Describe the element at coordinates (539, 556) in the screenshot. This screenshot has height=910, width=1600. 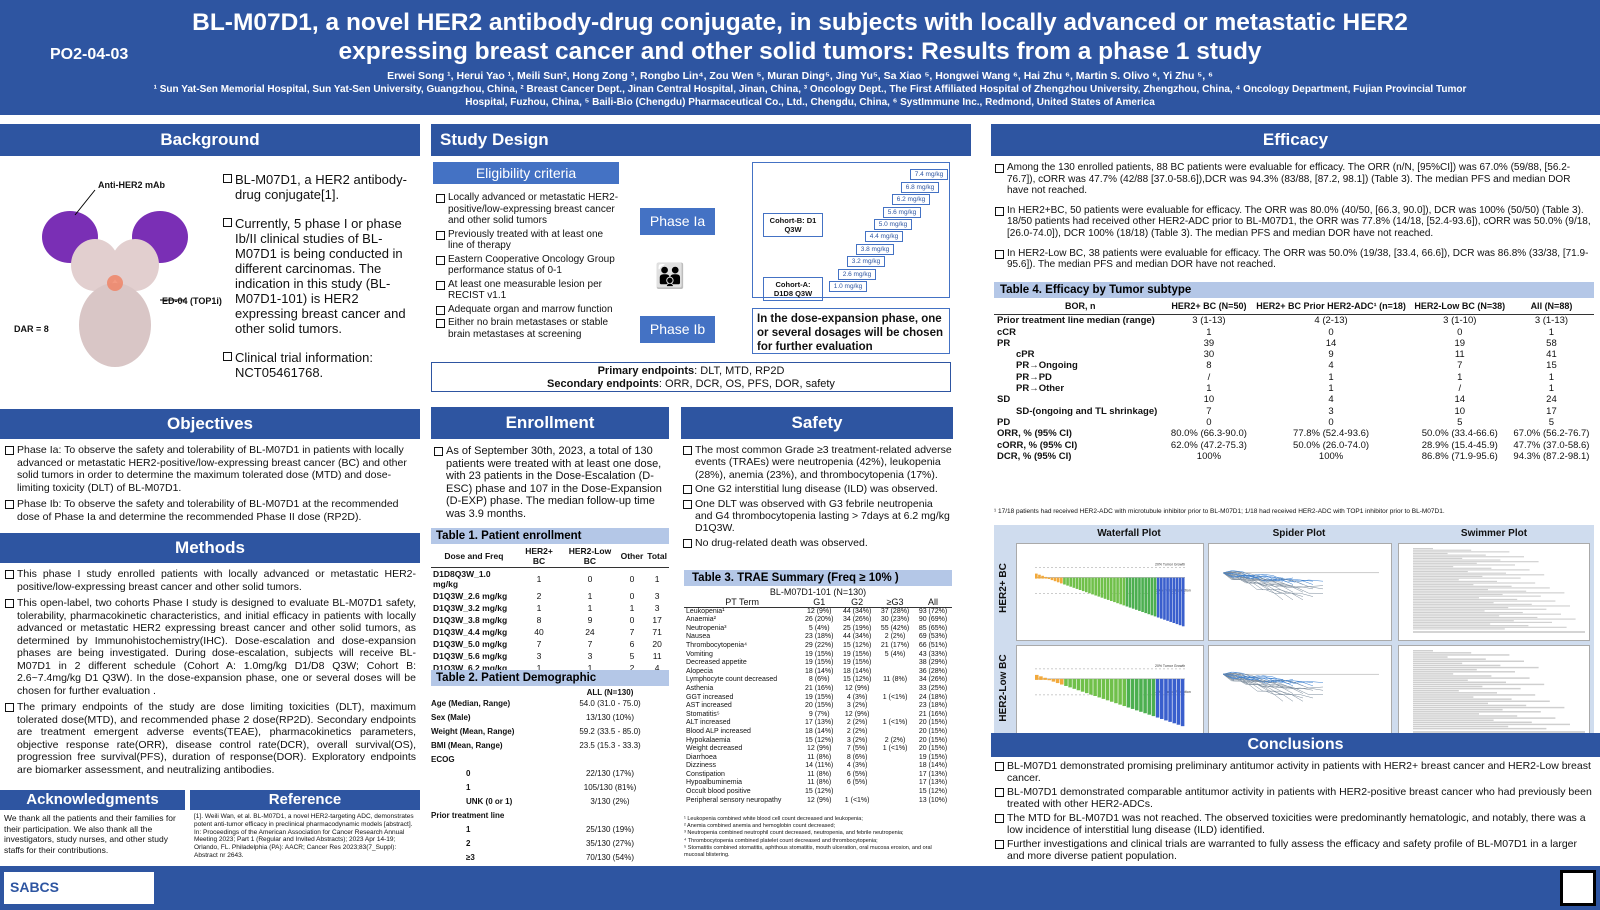
I see `t1-header-cell: HER2+ BC` at that location.